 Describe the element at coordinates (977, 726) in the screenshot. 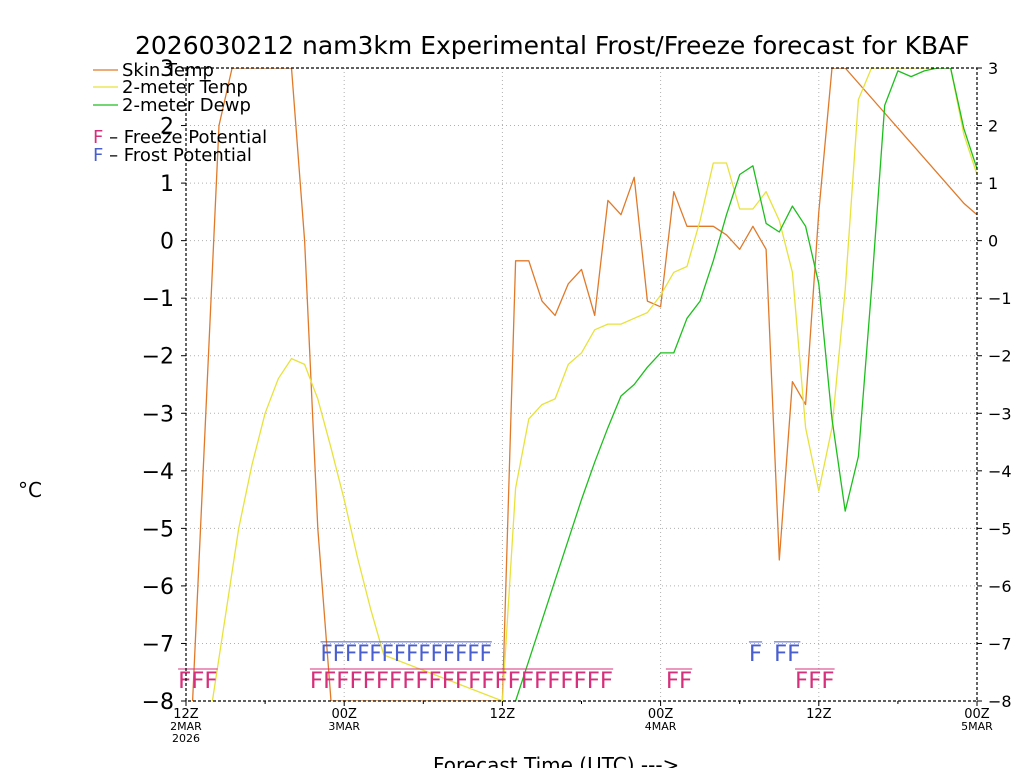

I see `x-tick-label: 5MAR` at that location.